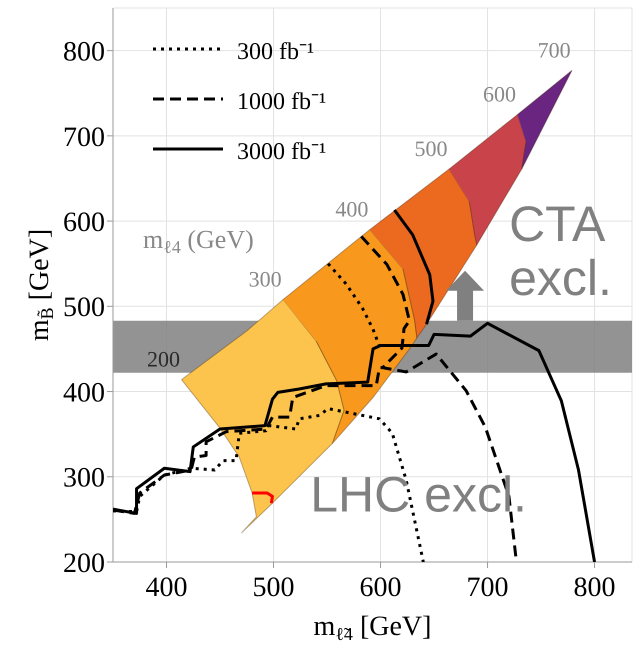 This screenshot has height=649, width=639. What do you see at coordinates (499, 94) in the screenshot?
I see `annotation: 600` at bounding box center [499, 94].